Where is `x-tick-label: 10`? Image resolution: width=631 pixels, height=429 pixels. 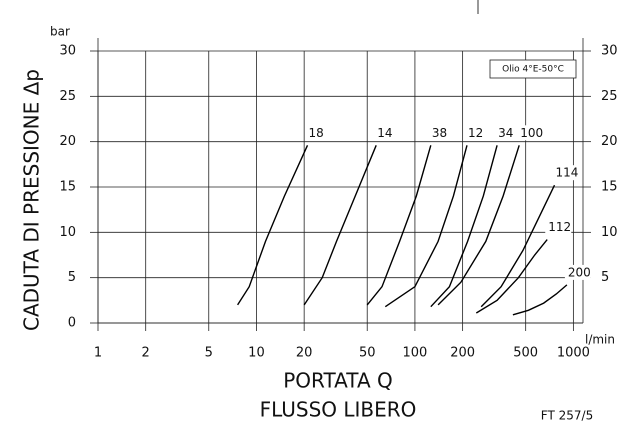 x-tick-label: 10 is located at coordinates (256, 353).